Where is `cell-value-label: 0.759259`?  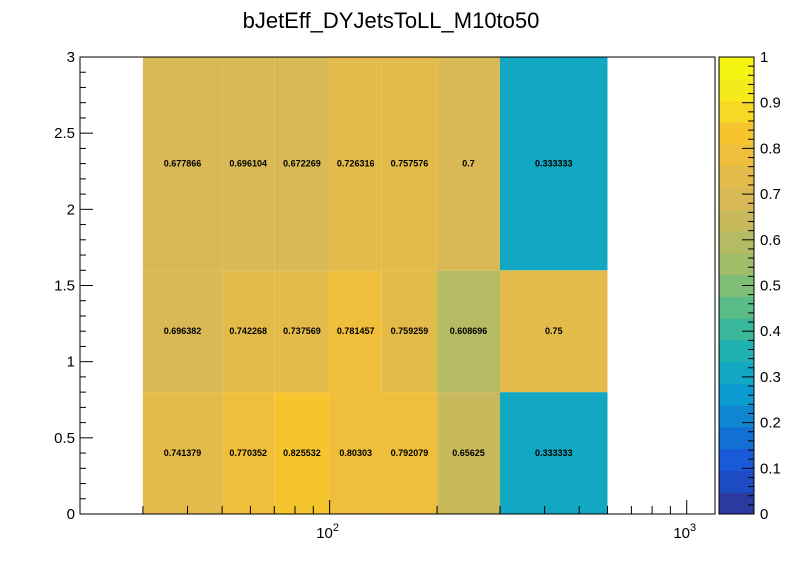
cell-value-label: 0.759259 is located at coordinates (410, 331).